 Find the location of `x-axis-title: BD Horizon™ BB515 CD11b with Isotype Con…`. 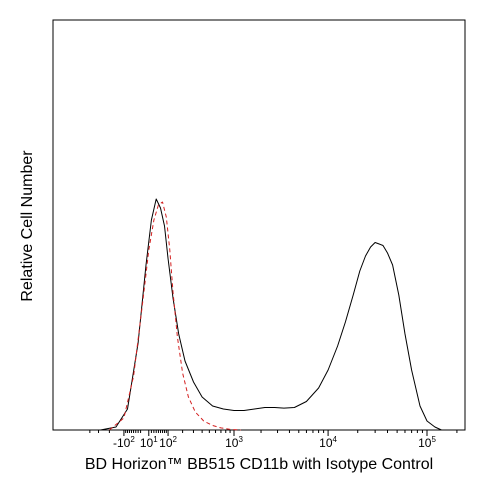

x-axis-title: BD Horizon™ BB515 CD11b with Isotype Con… is located at coordinates (259, 464).